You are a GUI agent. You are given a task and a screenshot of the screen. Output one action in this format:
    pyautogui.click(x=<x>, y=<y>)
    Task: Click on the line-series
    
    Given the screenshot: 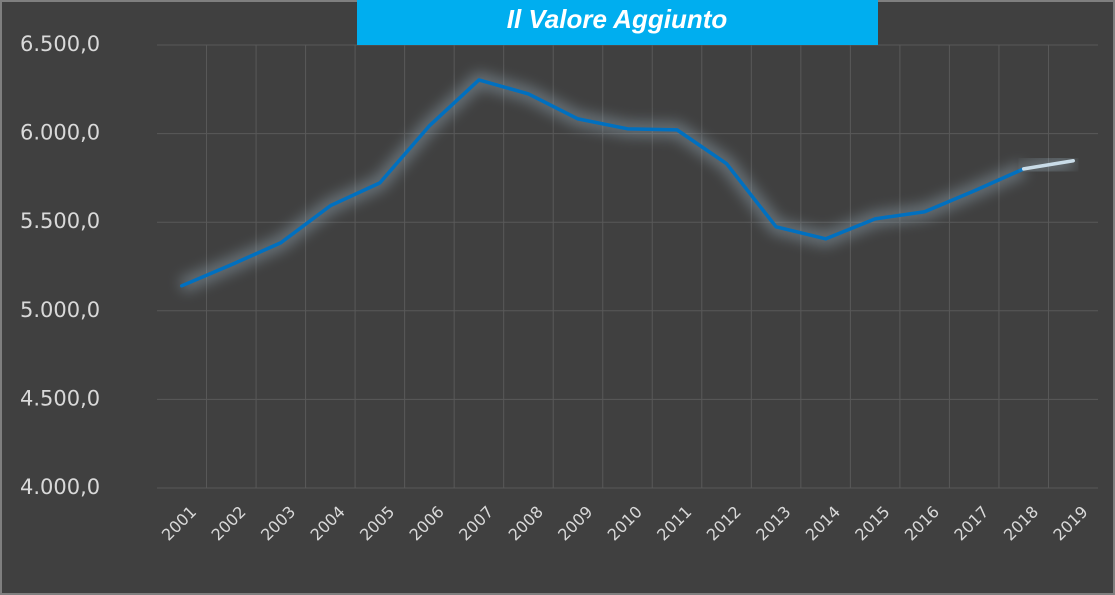 What is the action you would take?
    pyautogui.click(x=1048, y=164)
    